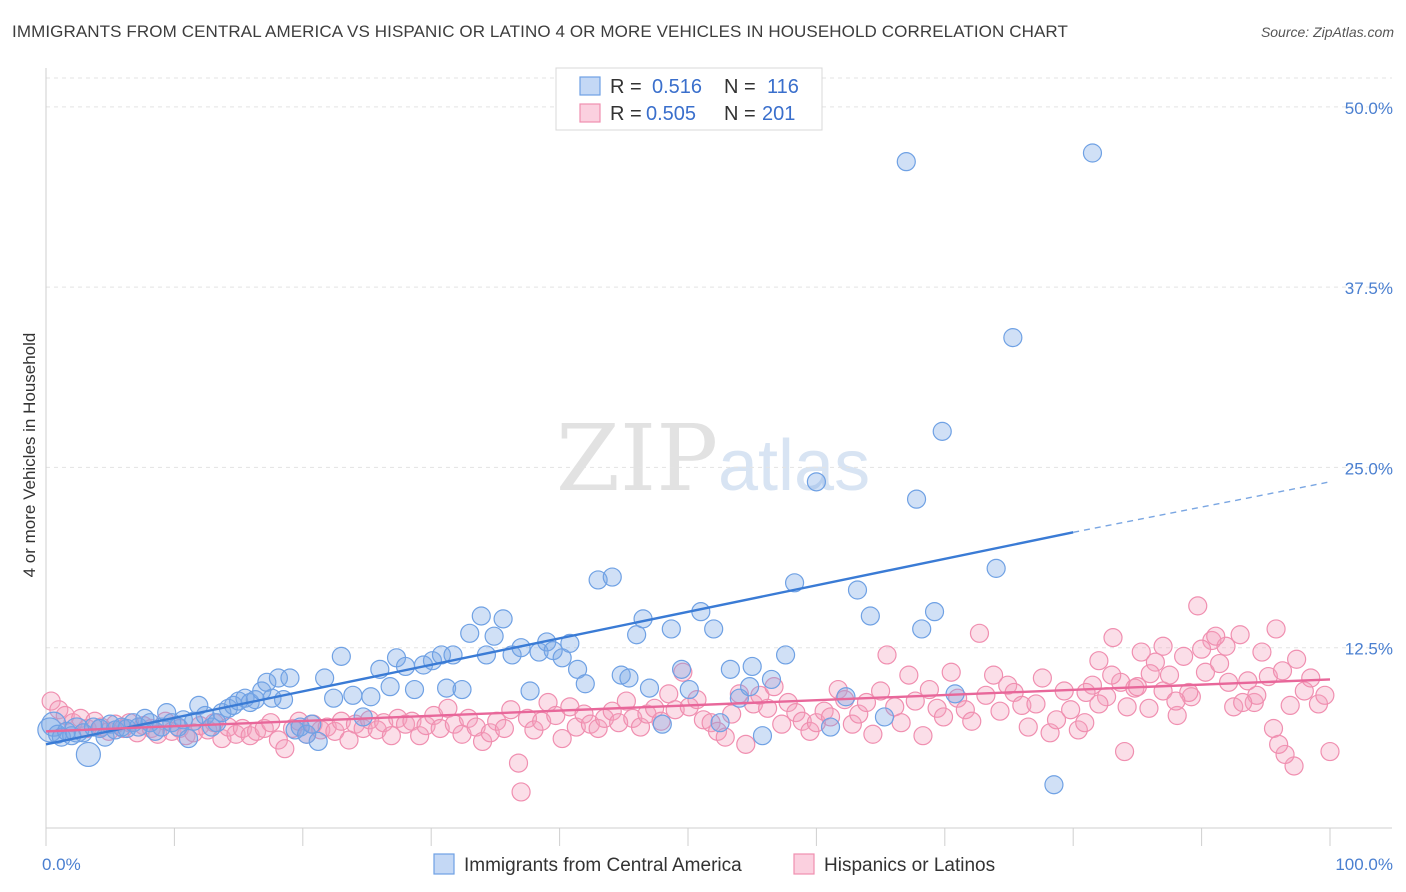 This screenshot has width=1406, height=892. I want to click on legend-n-label-1: N =, so click(740, 87).